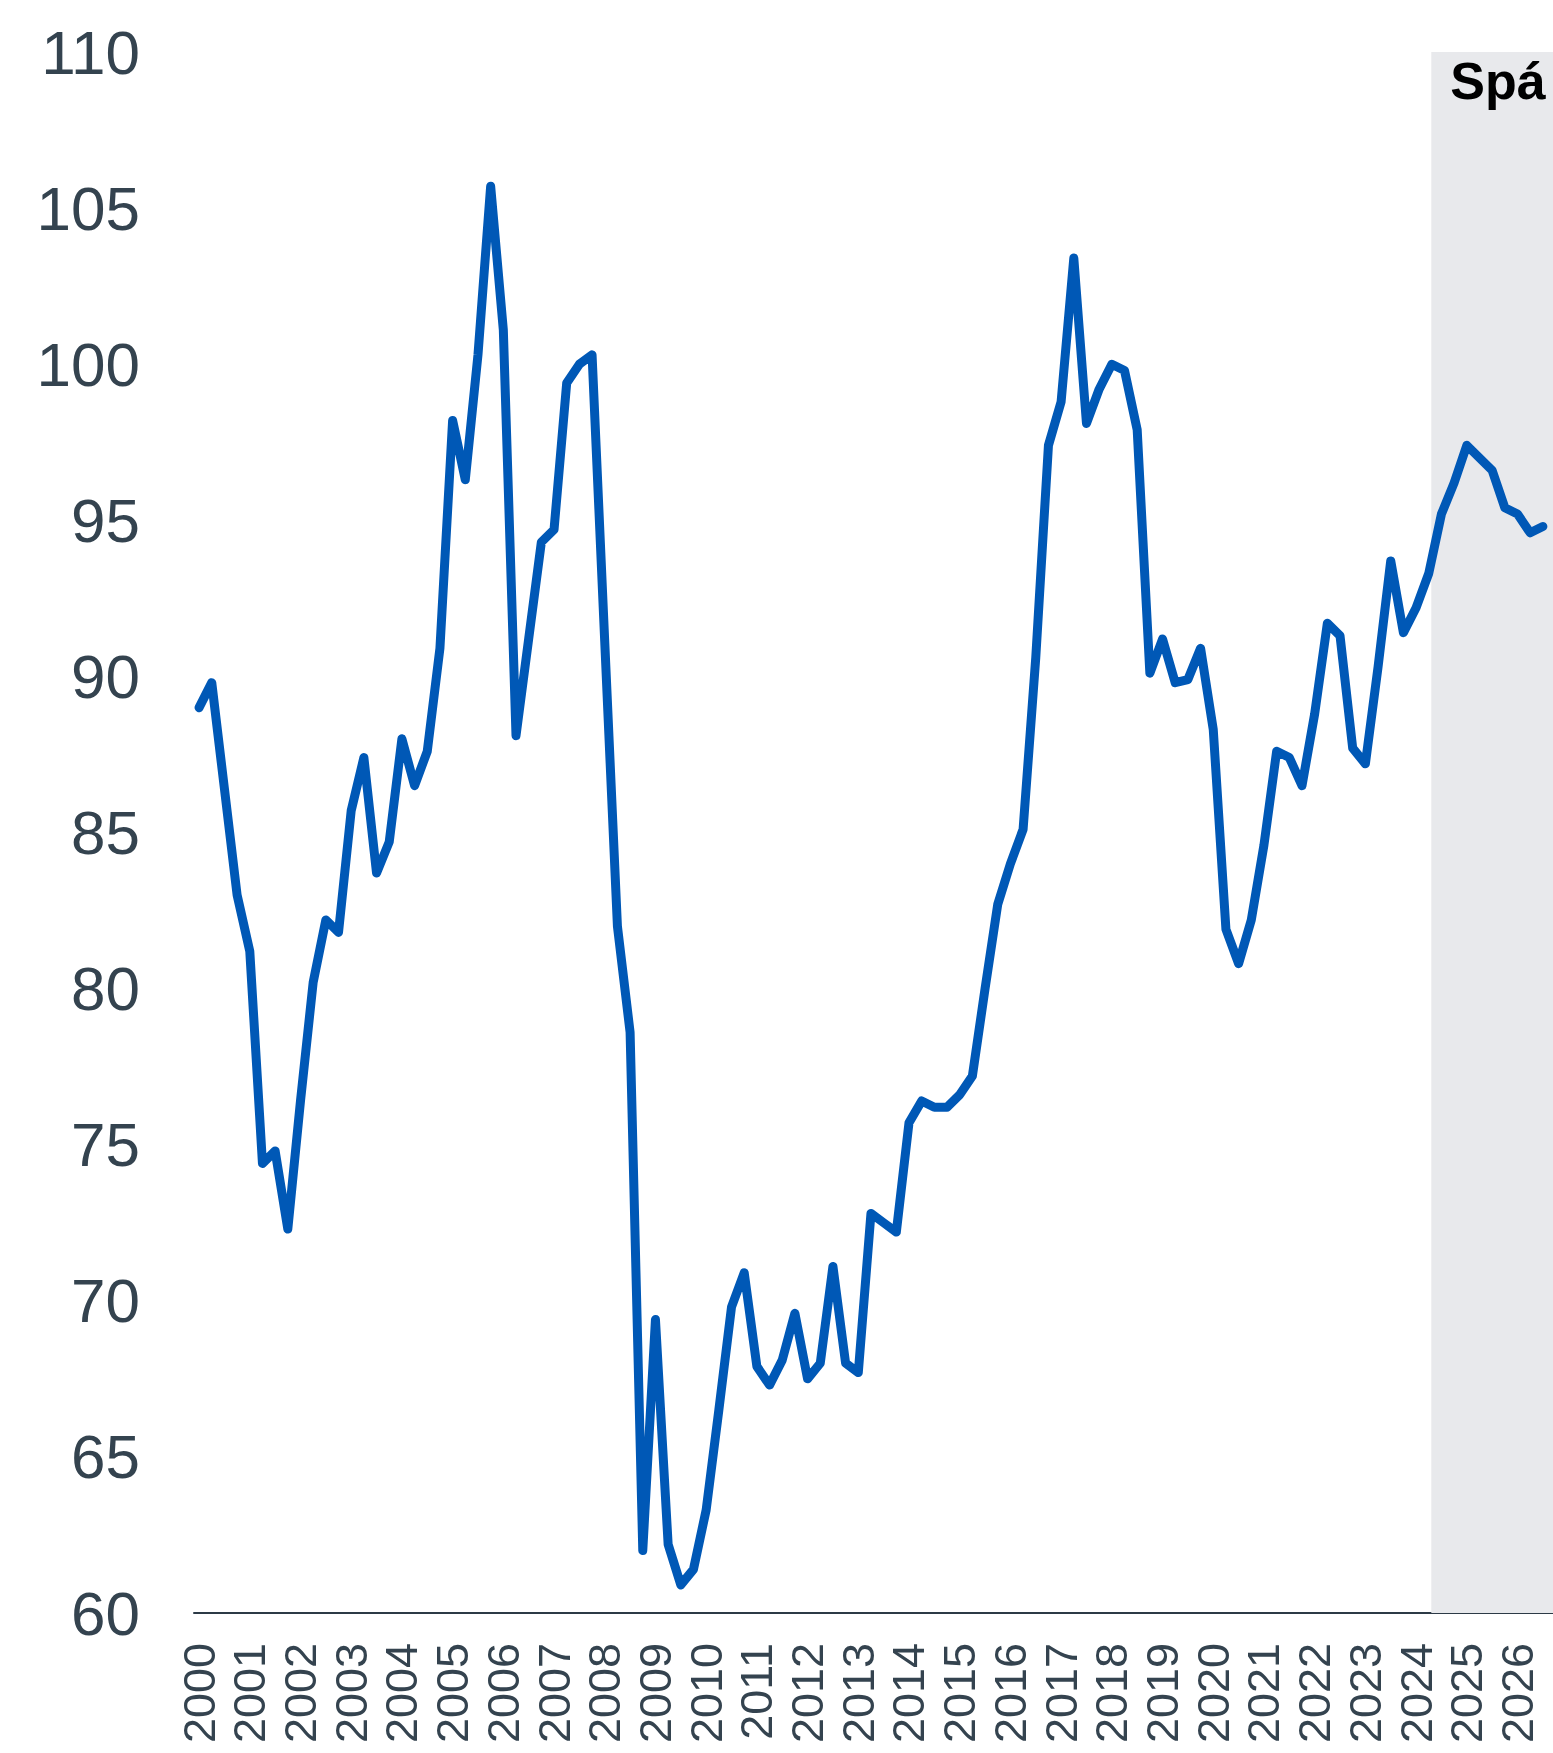  I want to click on y-tick-label: 65, so click(105, 1457).